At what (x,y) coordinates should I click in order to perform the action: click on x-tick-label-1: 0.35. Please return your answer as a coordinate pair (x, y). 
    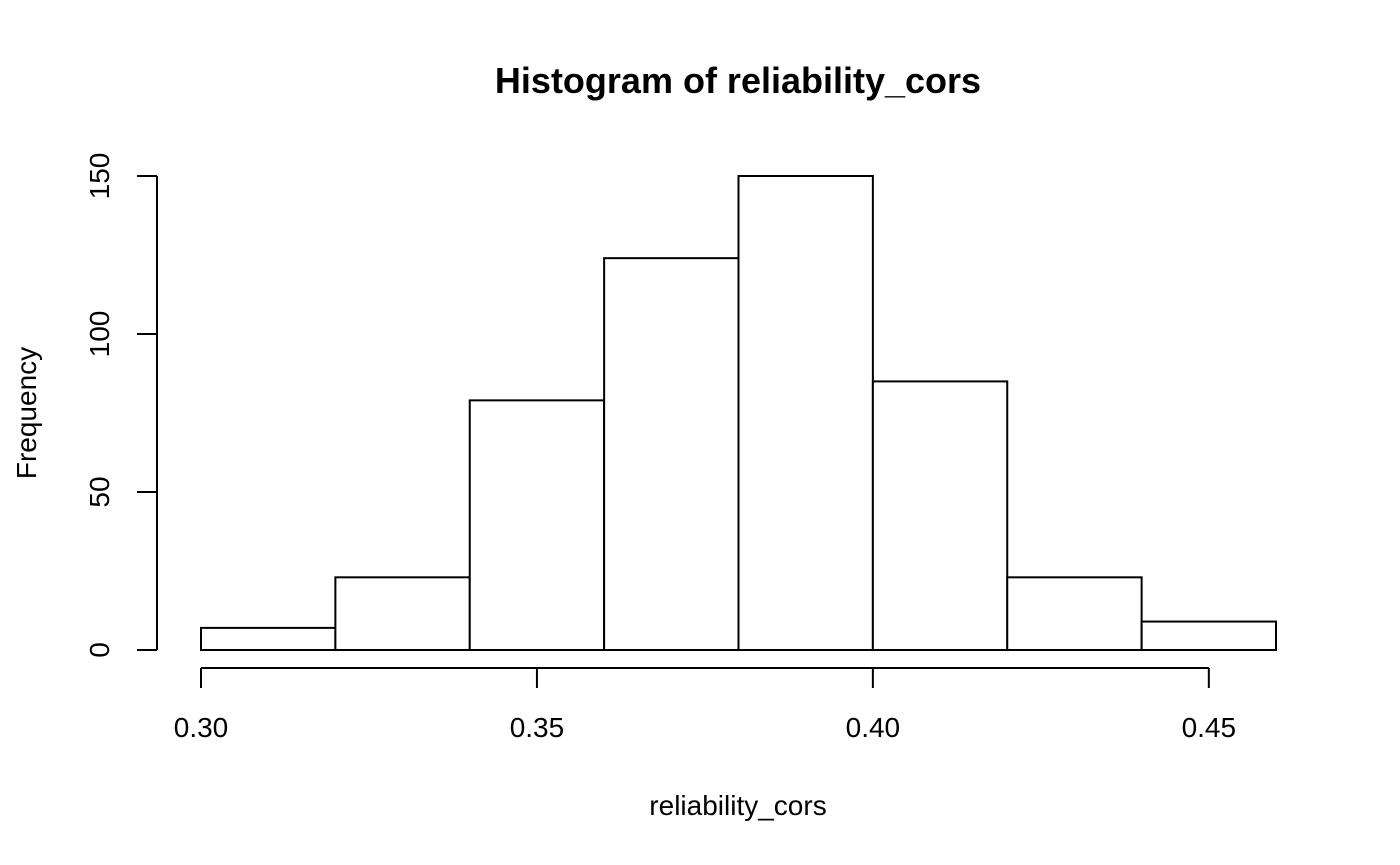
    Looking at the image, I should click on (537, 727).